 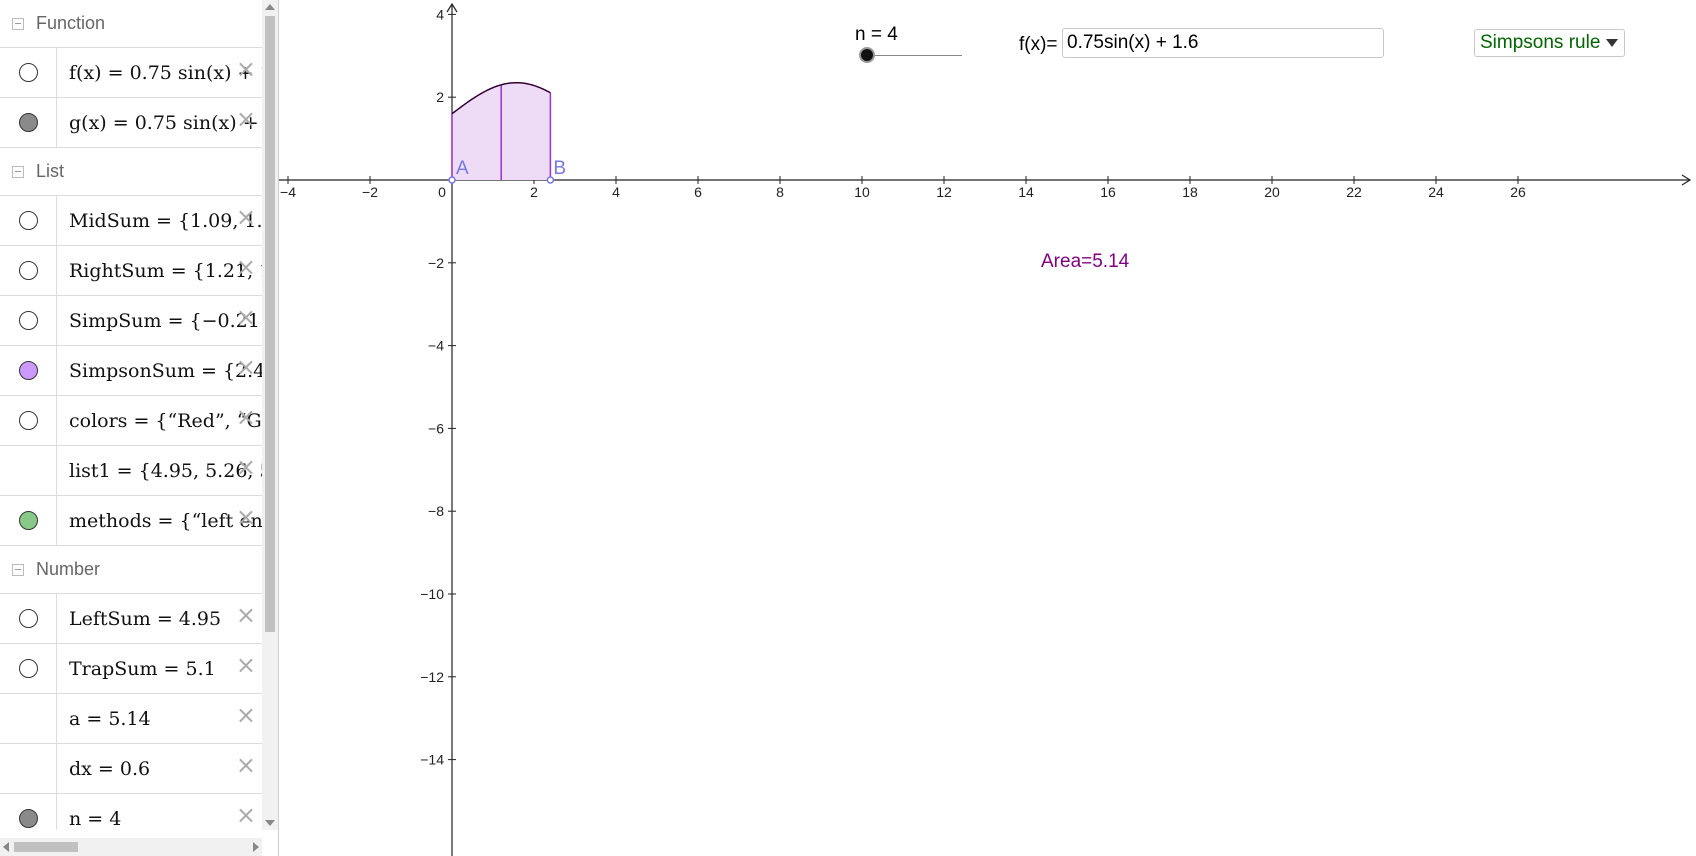 I want to click on algebra-row: MidSum = {1.09, 1.3 ×, so click(x=131, y=221).